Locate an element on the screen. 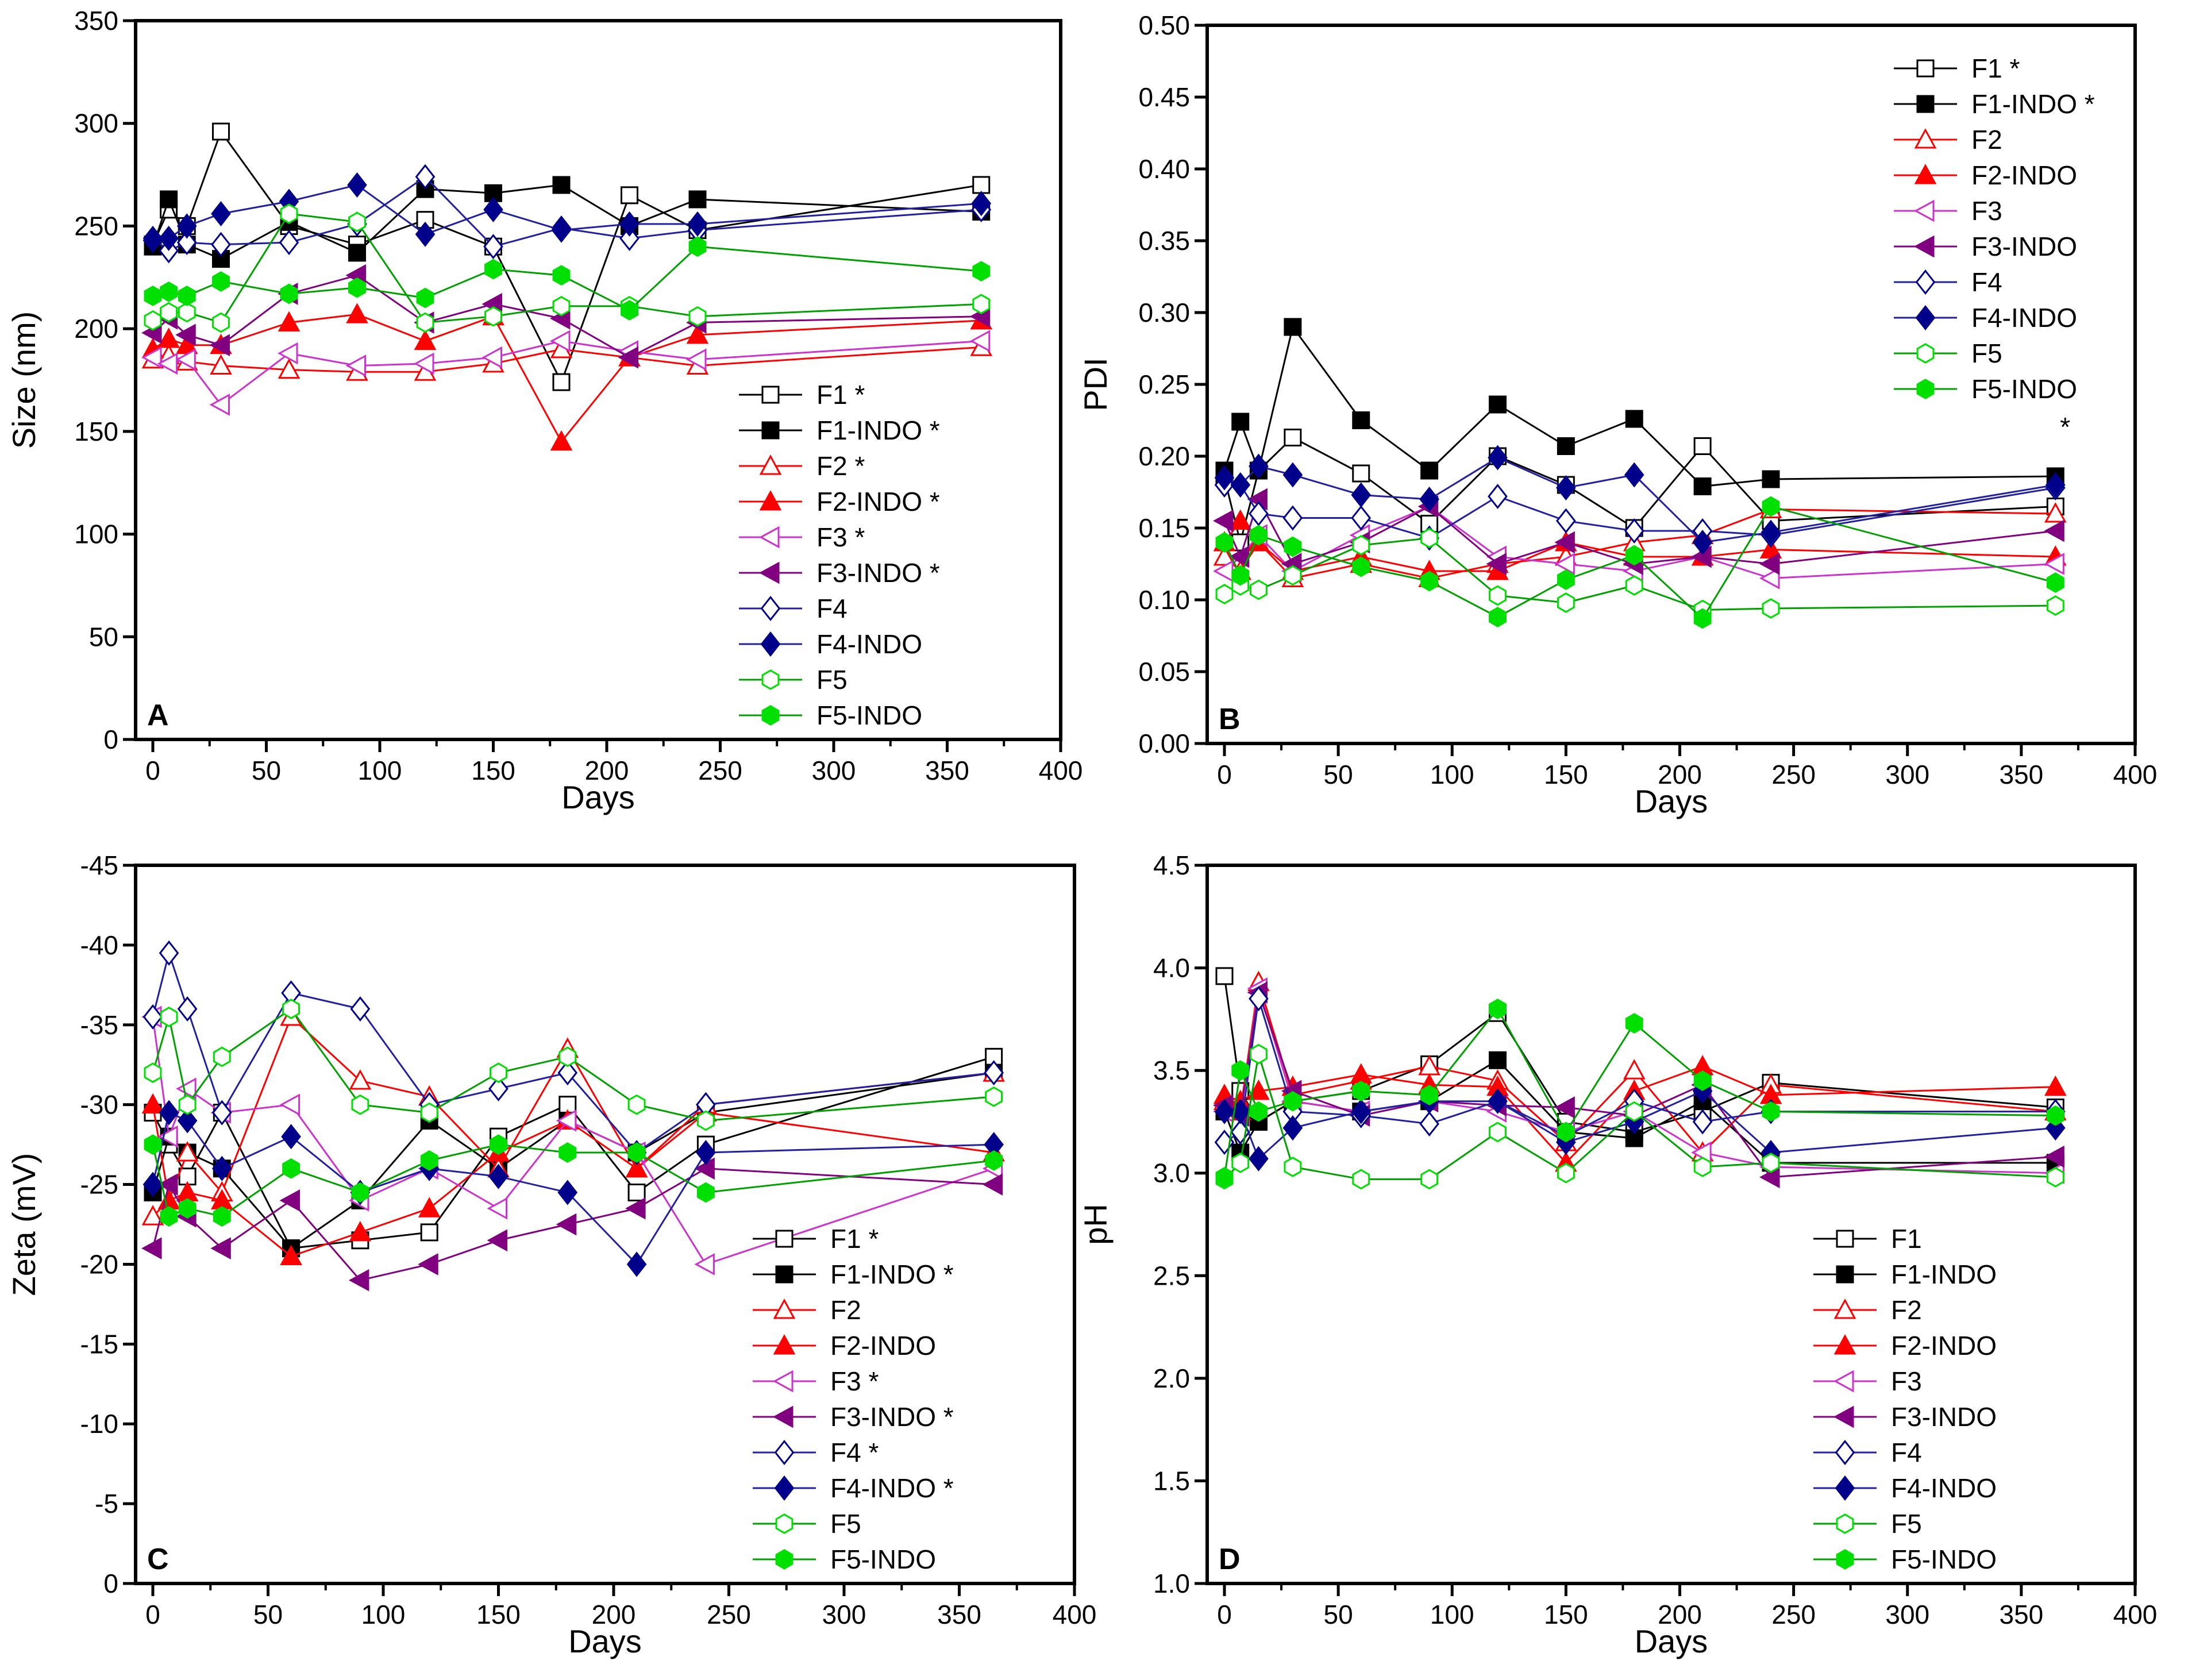 The image size is (2188, 1680). y-axis-title: pH is located at coordinates (1095, 1225).